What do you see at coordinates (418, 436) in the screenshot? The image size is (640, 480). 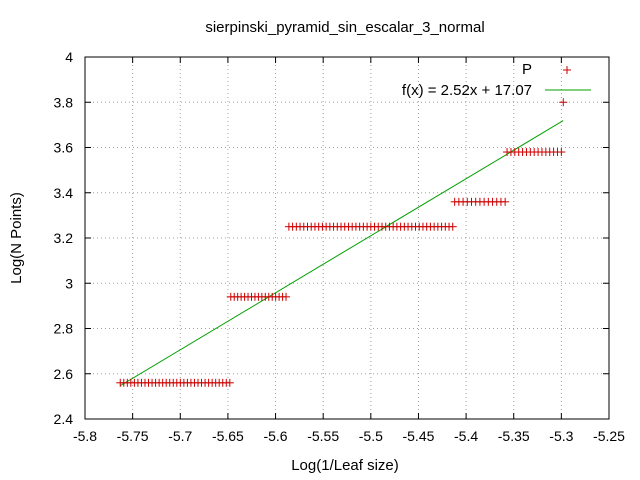 I see `x-tick-label: -5.45` at bounding box center [418, 436].